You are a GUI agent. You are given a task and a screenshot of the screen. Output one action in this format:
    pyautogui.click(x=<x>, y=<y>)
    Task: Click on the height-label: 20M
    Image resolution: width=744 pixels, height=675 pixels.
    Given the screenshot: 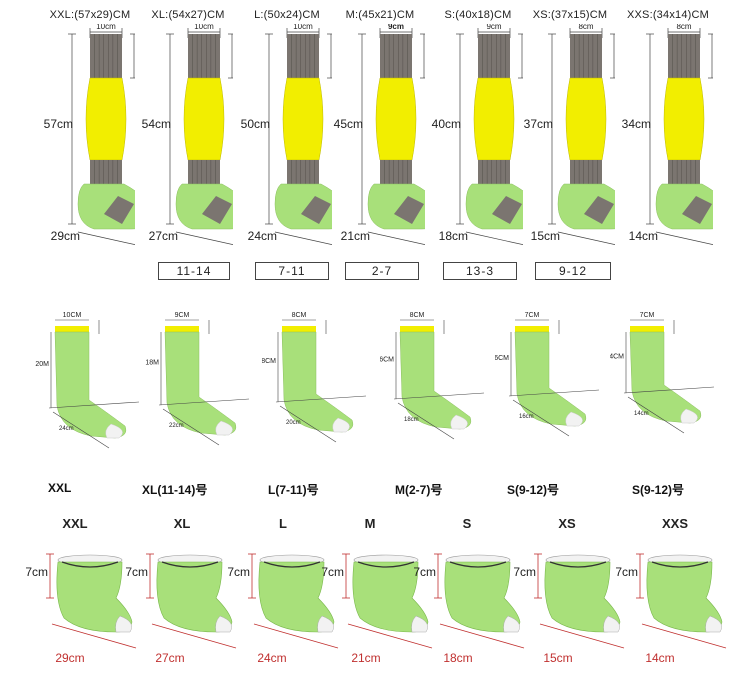 What is the action you would take?
    pyautogui.click(x=42, y=364)
    